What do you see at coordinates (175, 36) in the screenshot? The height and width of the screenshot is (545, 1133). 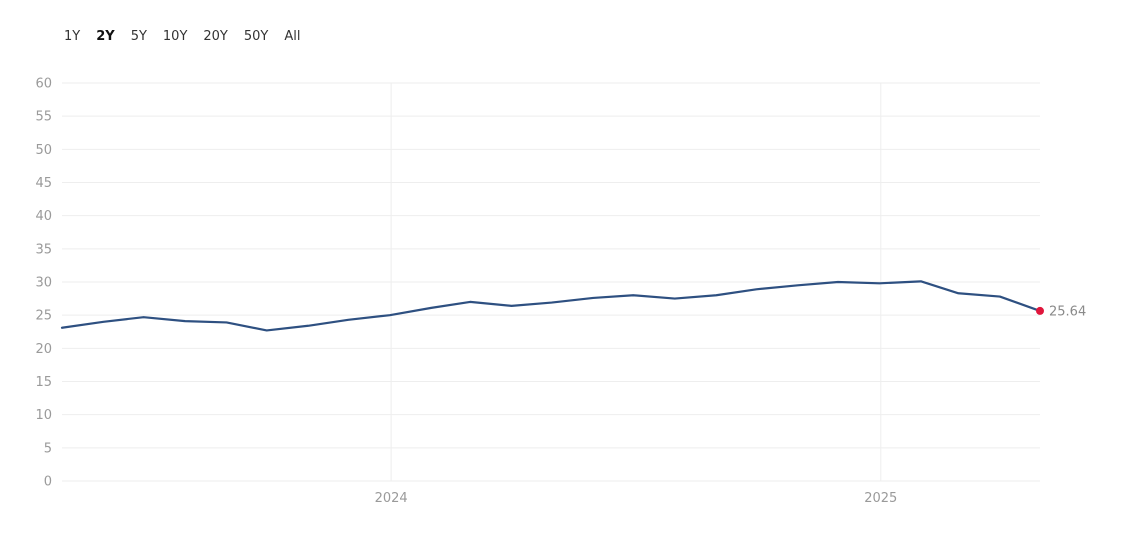 I see `range-button-10y: 10Y` at bounding box center [175, 36].